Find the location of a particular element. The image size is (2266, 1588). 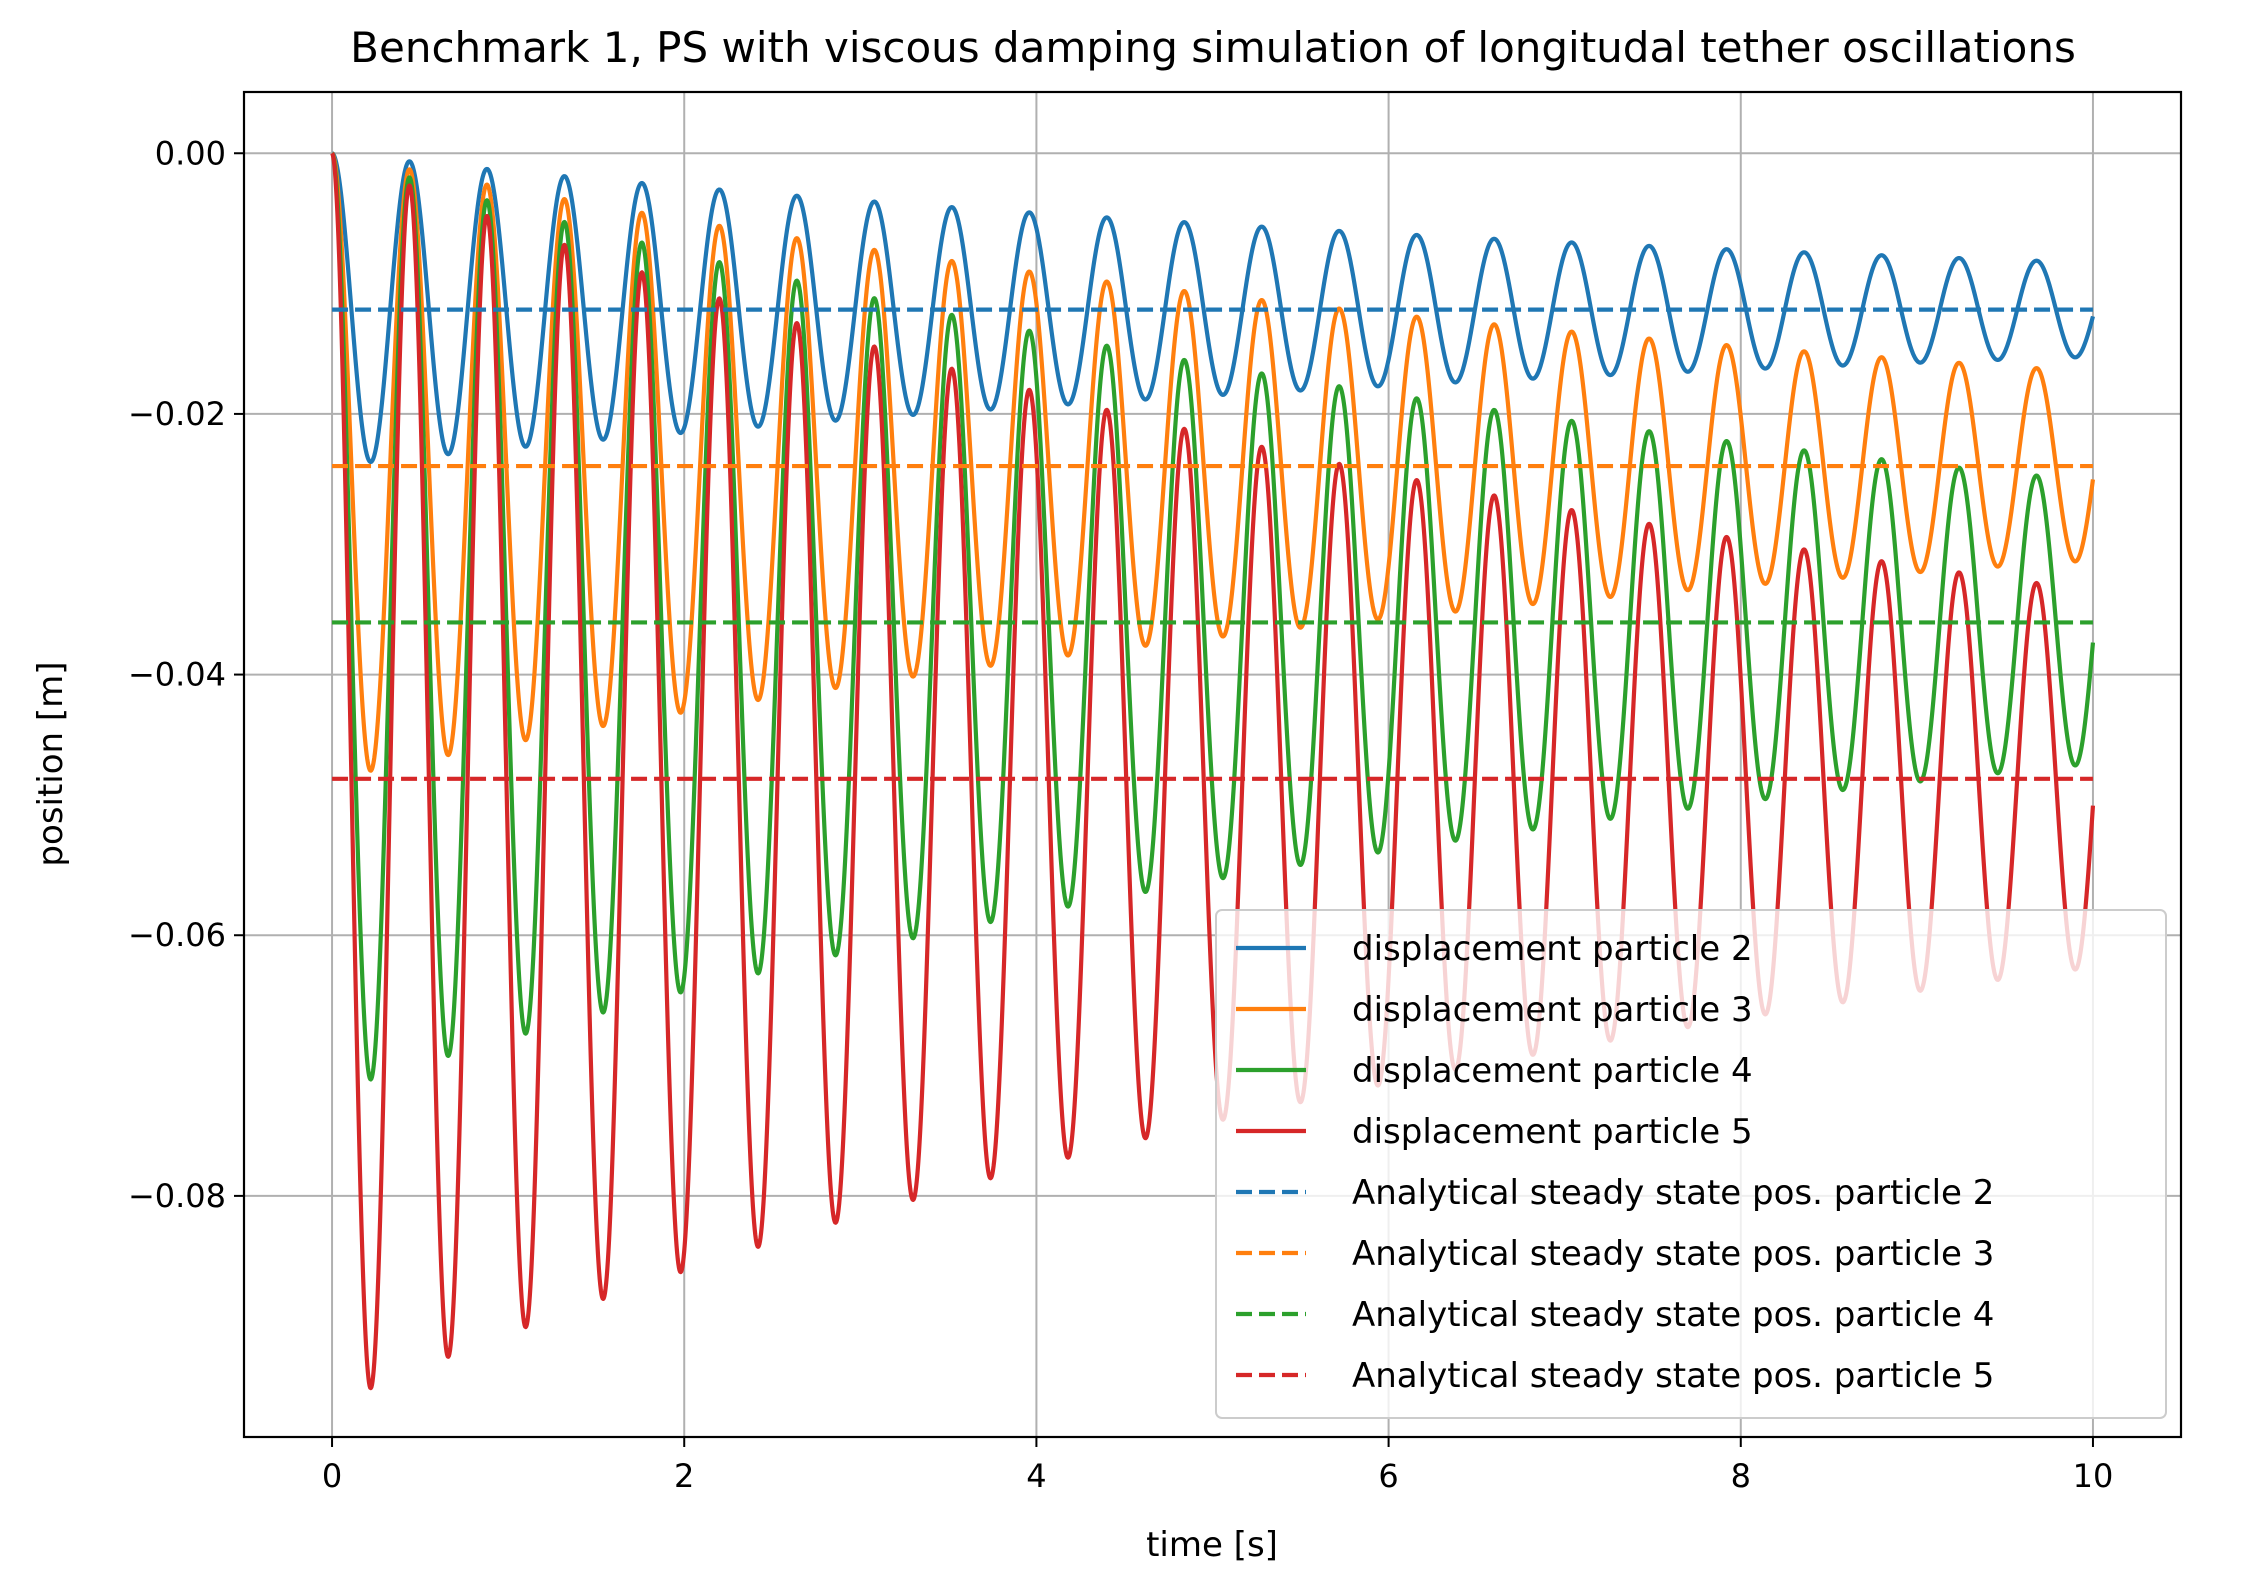

legend-label: Analytical steady state pos. particle 4 is located at coordinates (1673, 1315).